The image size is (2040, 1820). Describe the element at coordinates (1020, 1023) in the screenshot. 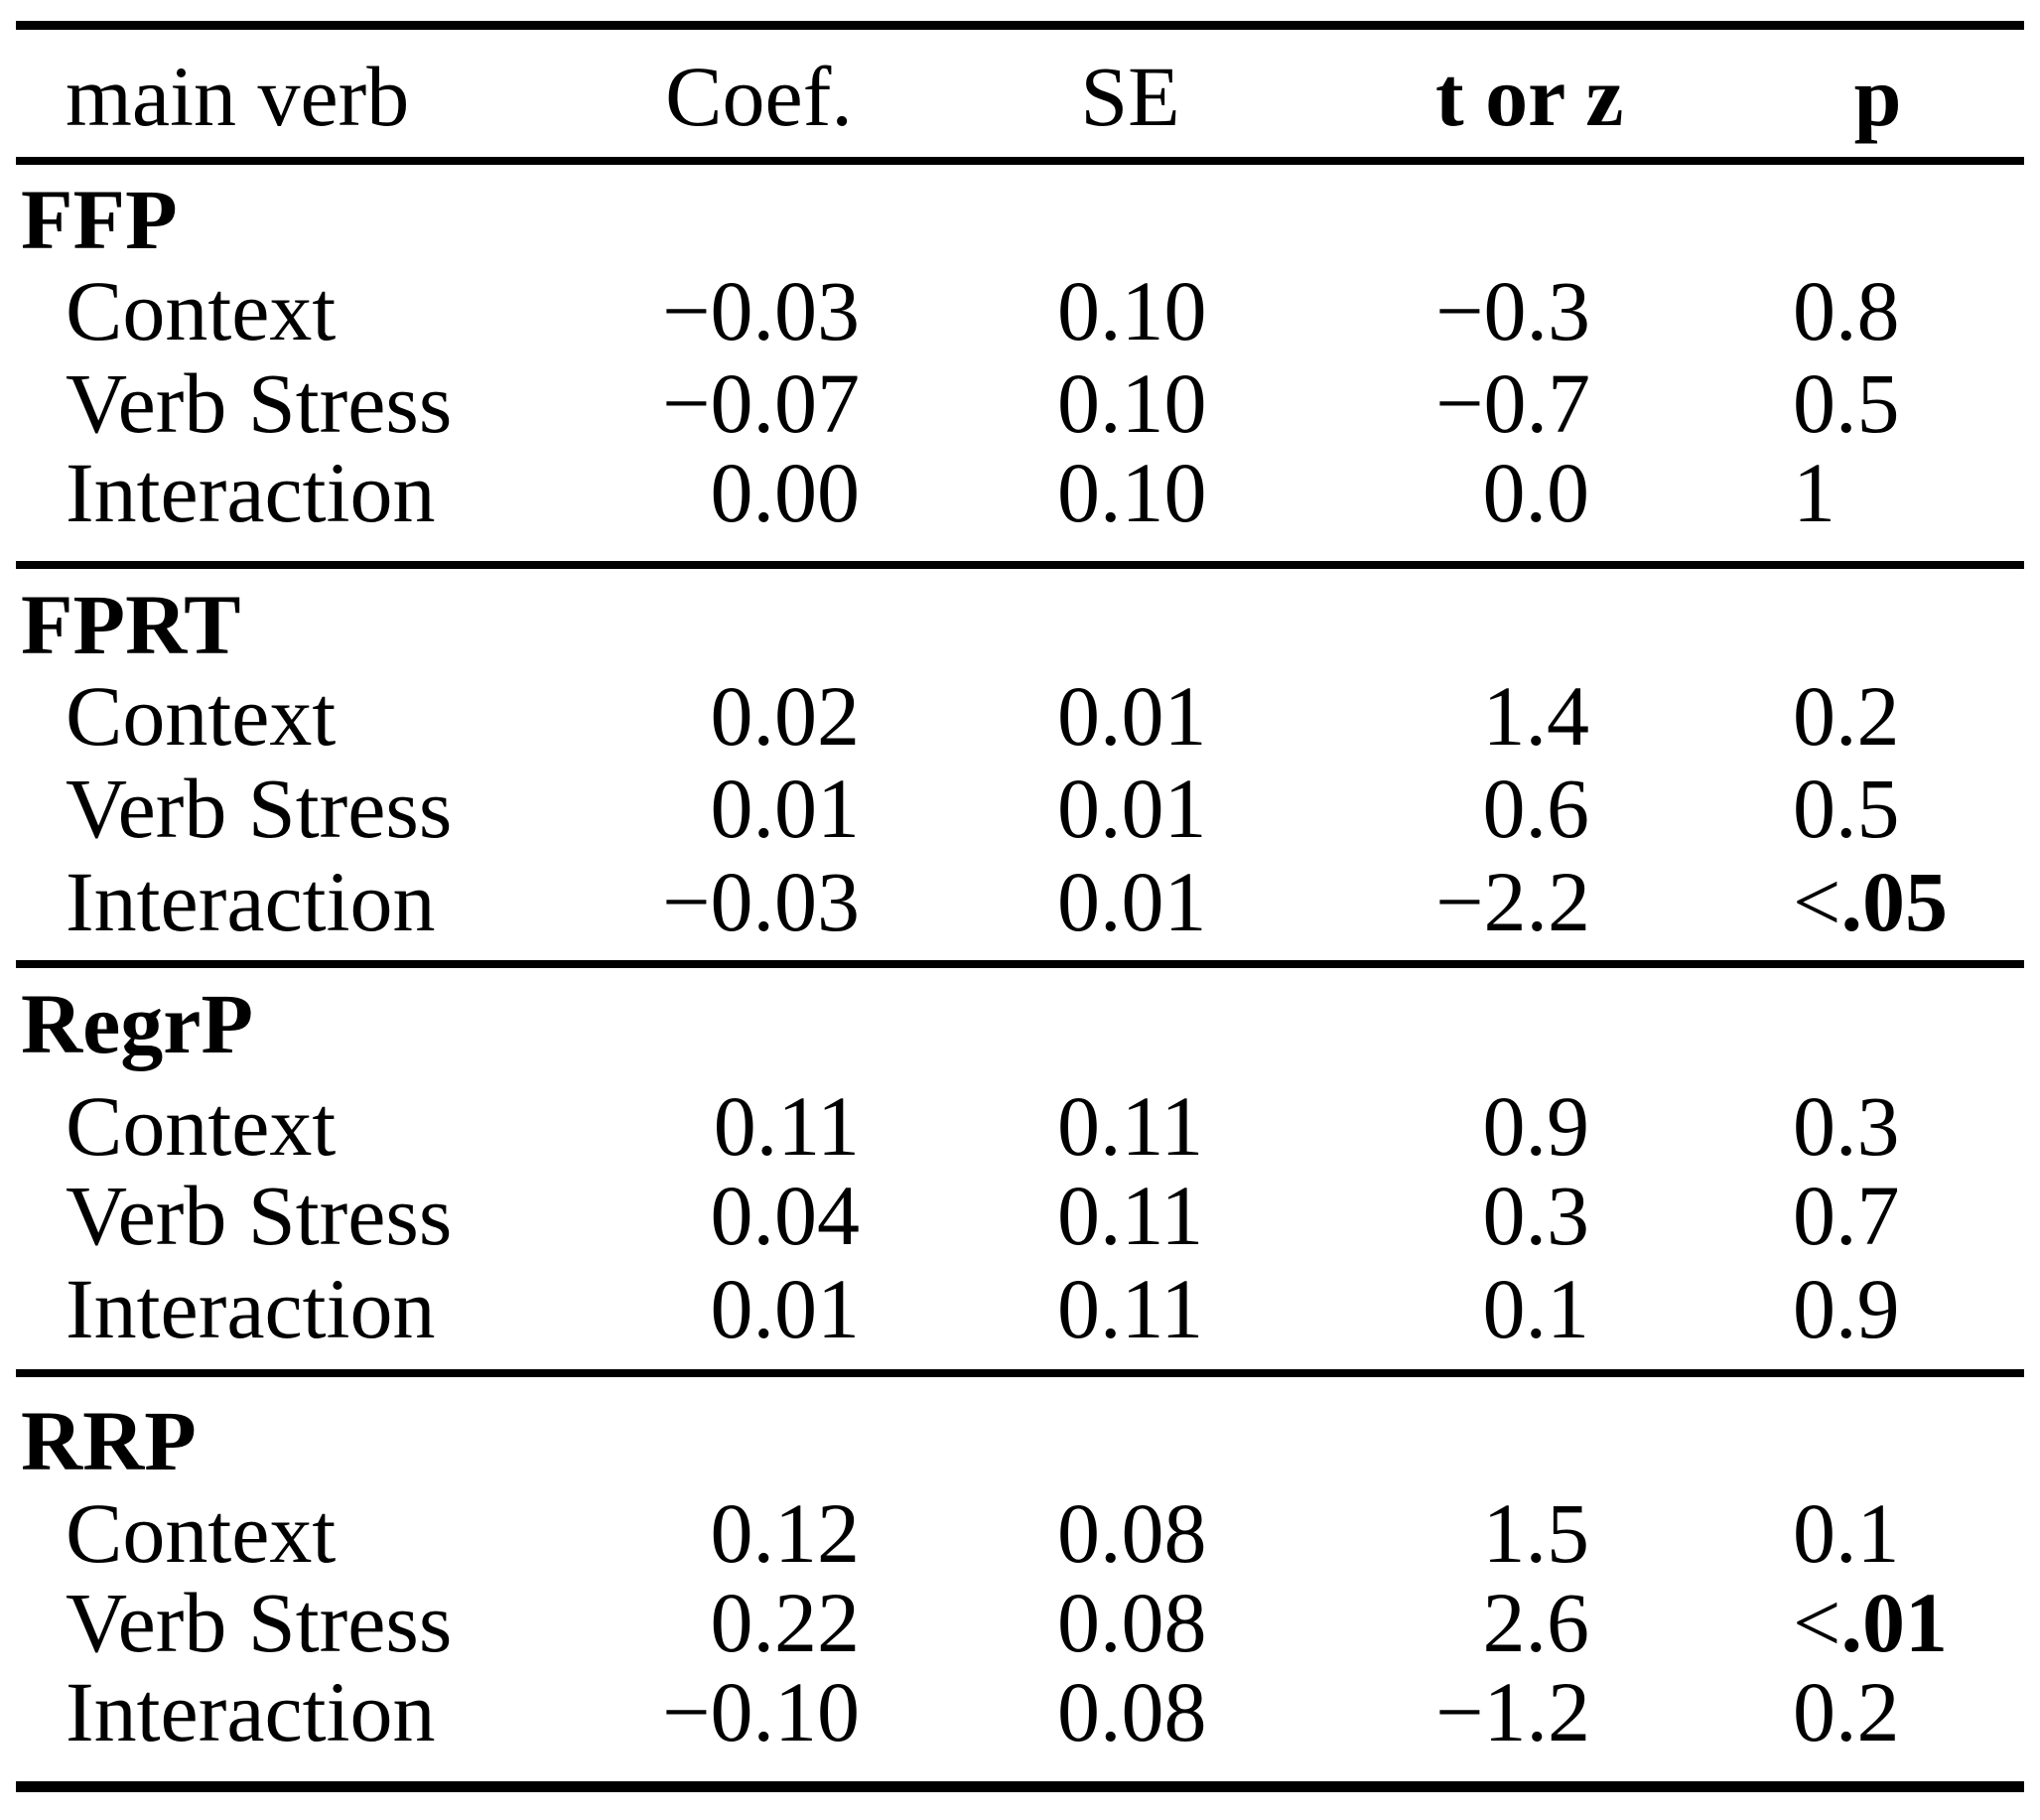

I see `section-header-regrp: RegrP` at that location.